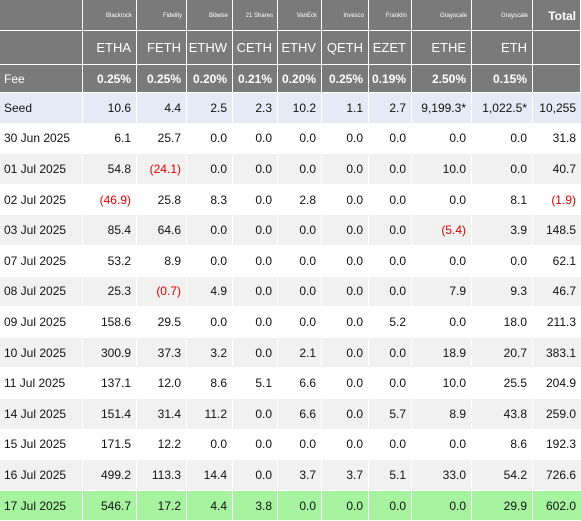  I want to click on date-cell: 10 Jul 2025, so click(41, 353).